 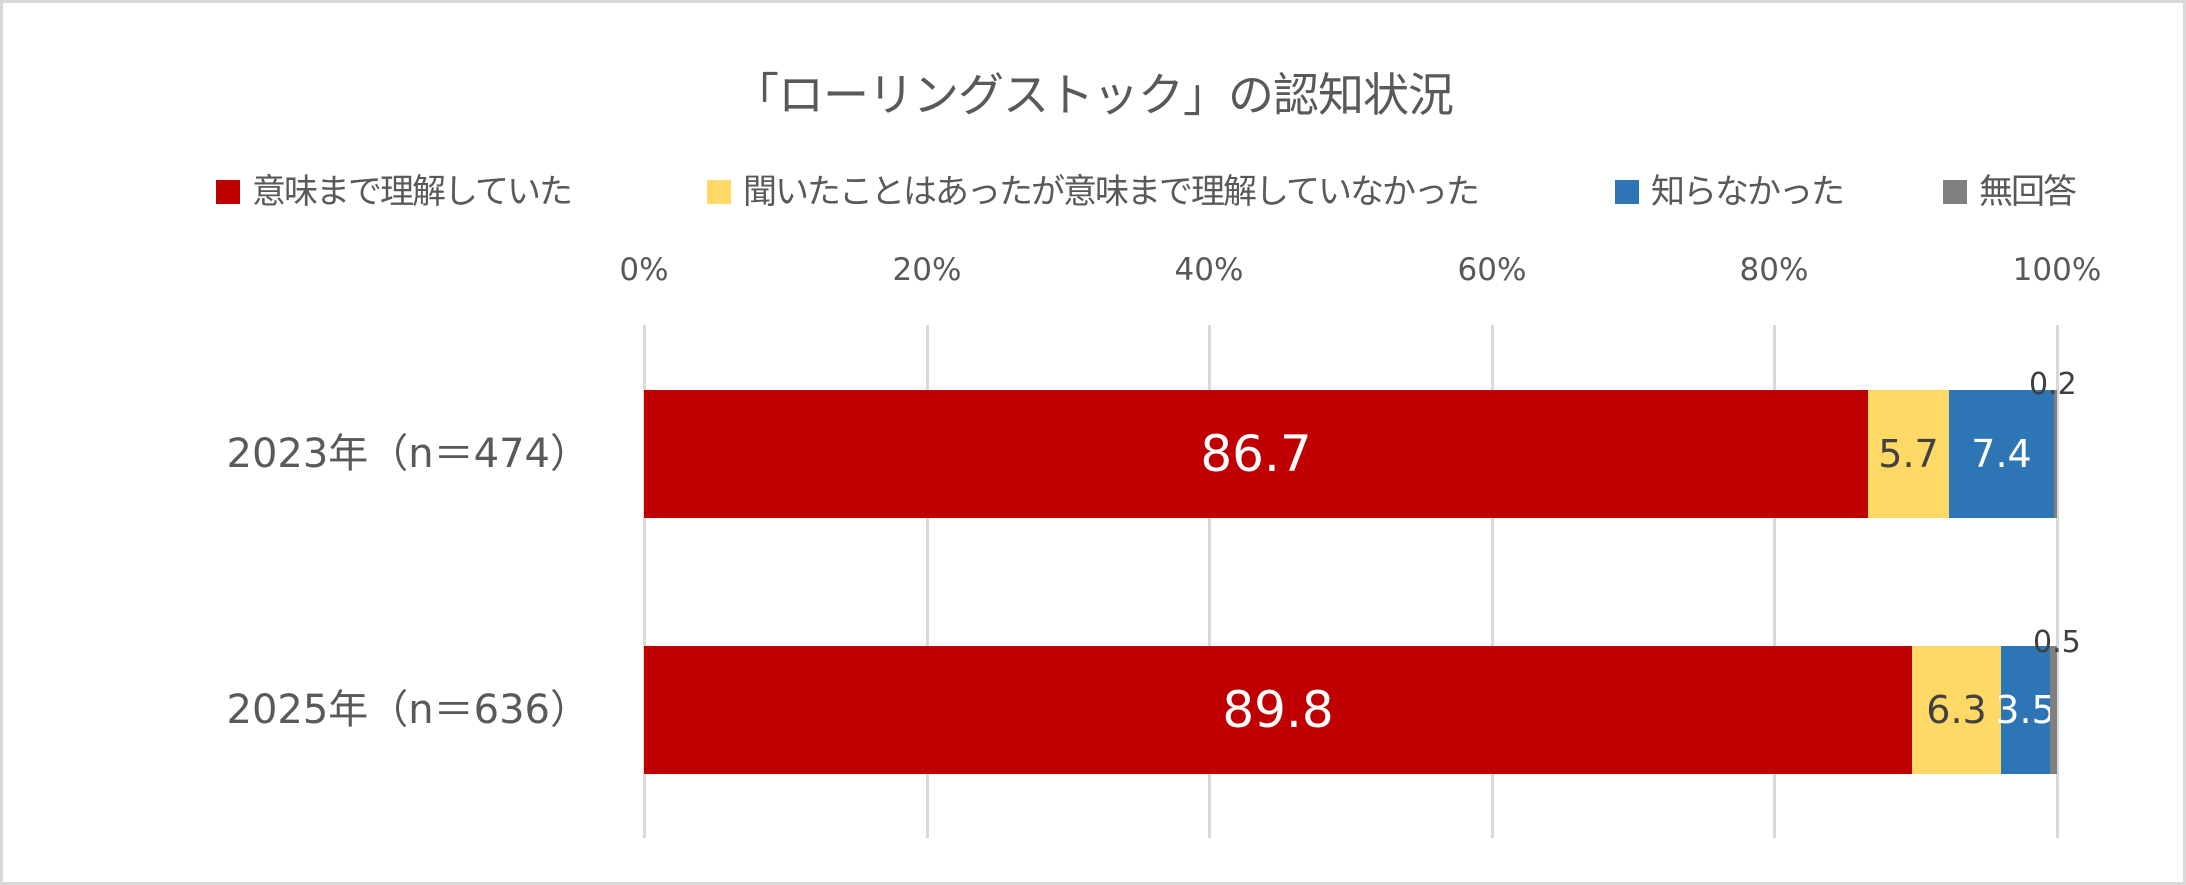 I want to click on data-label: 86.7, so click(x=1256, y=454).